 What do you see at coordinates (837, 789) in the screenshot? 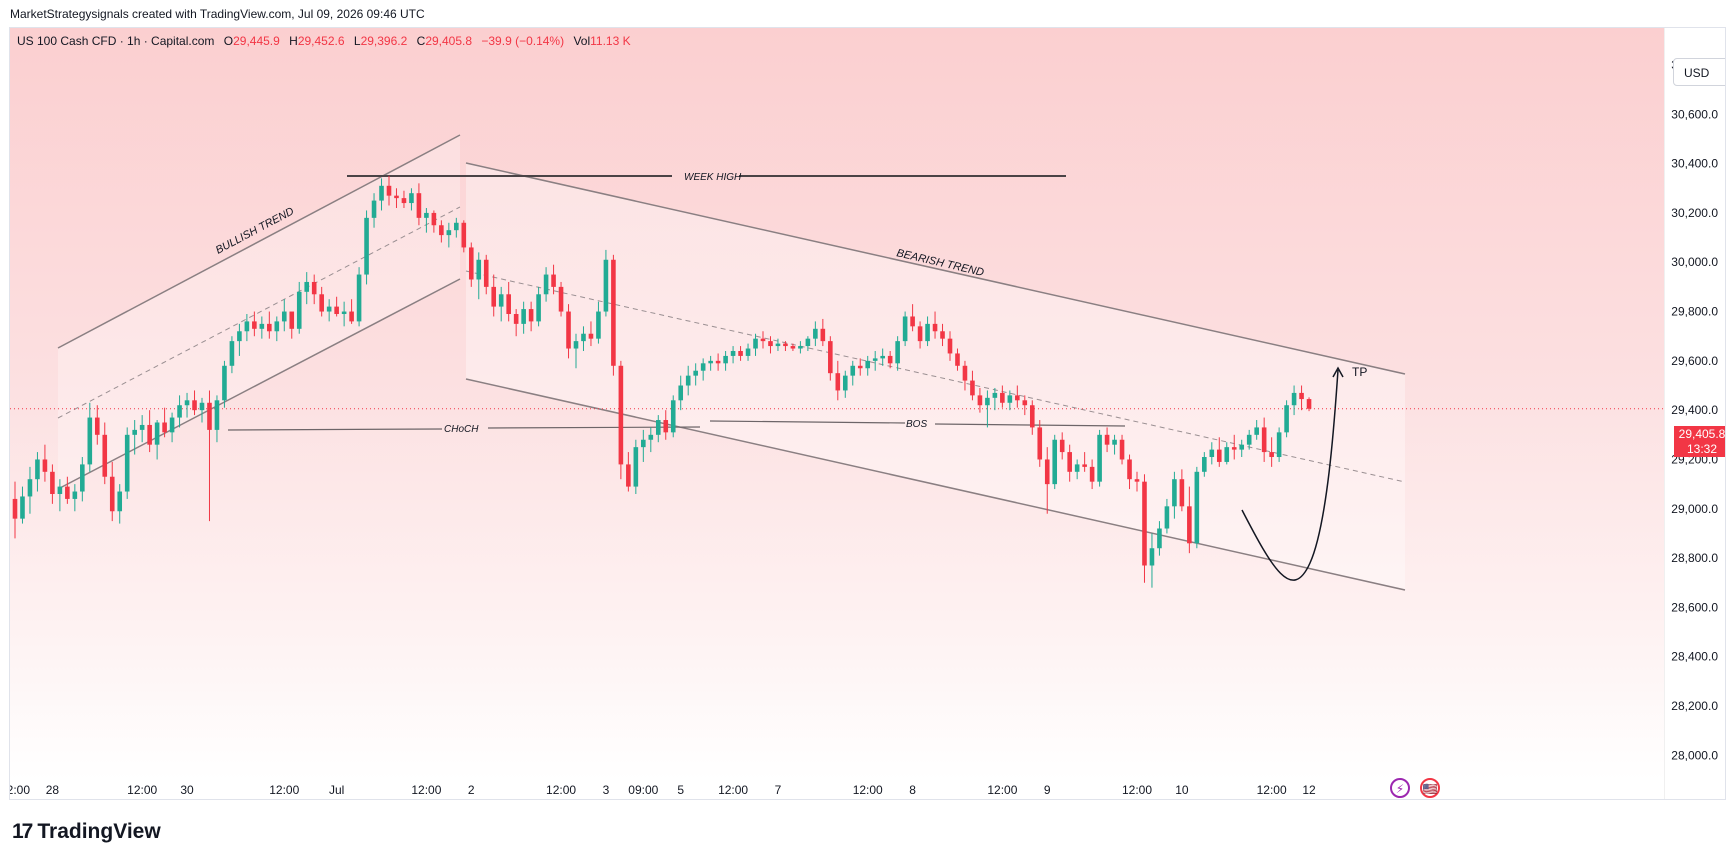
I see `time-axis` at bounding box center [837, 789].